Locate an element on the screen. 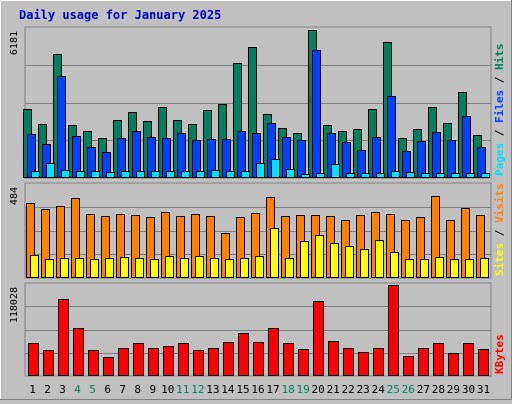 This screenshot has height=404, width=512. legend-kbytes-panel: KBytes is located at coordinates (499, 354).